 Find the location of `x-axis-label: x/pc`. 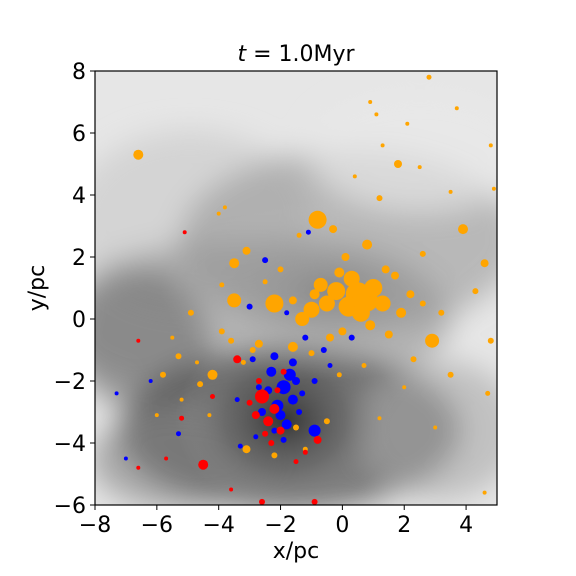

x-axis-label: x/pc is located at coordinates (296, 551).